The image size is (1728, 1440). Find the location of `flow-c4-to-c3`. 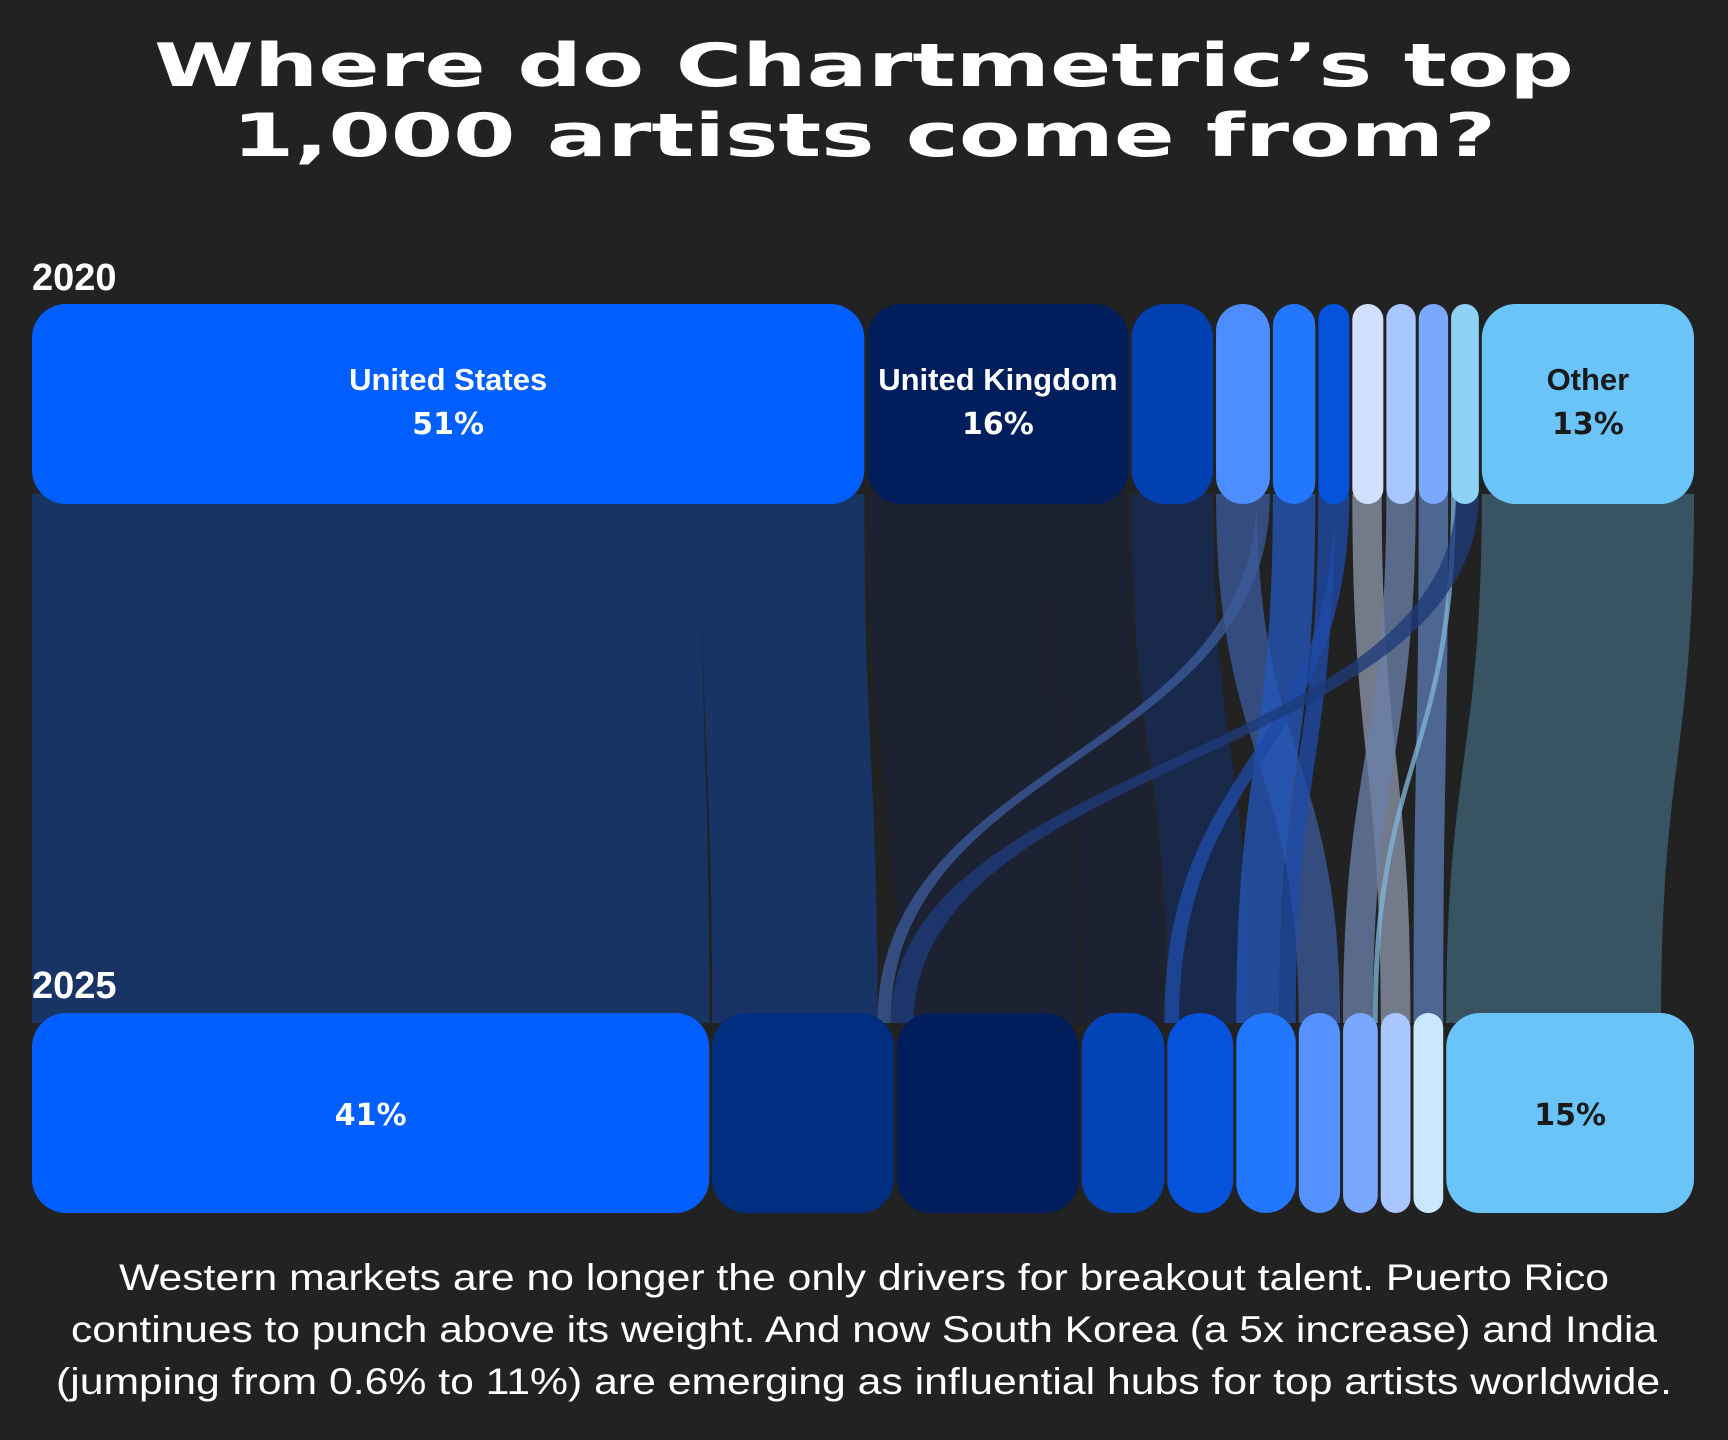

flow-c4-to-c3 is located at coordinates (1073, 758).